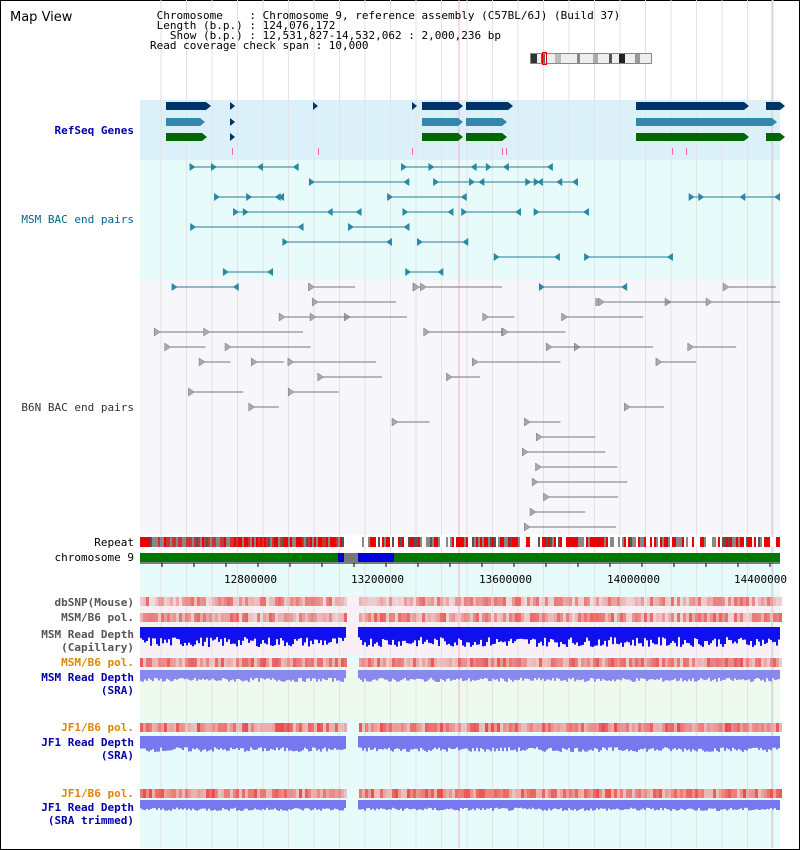  I want to click on chromosome-gap, so click(376, 557).